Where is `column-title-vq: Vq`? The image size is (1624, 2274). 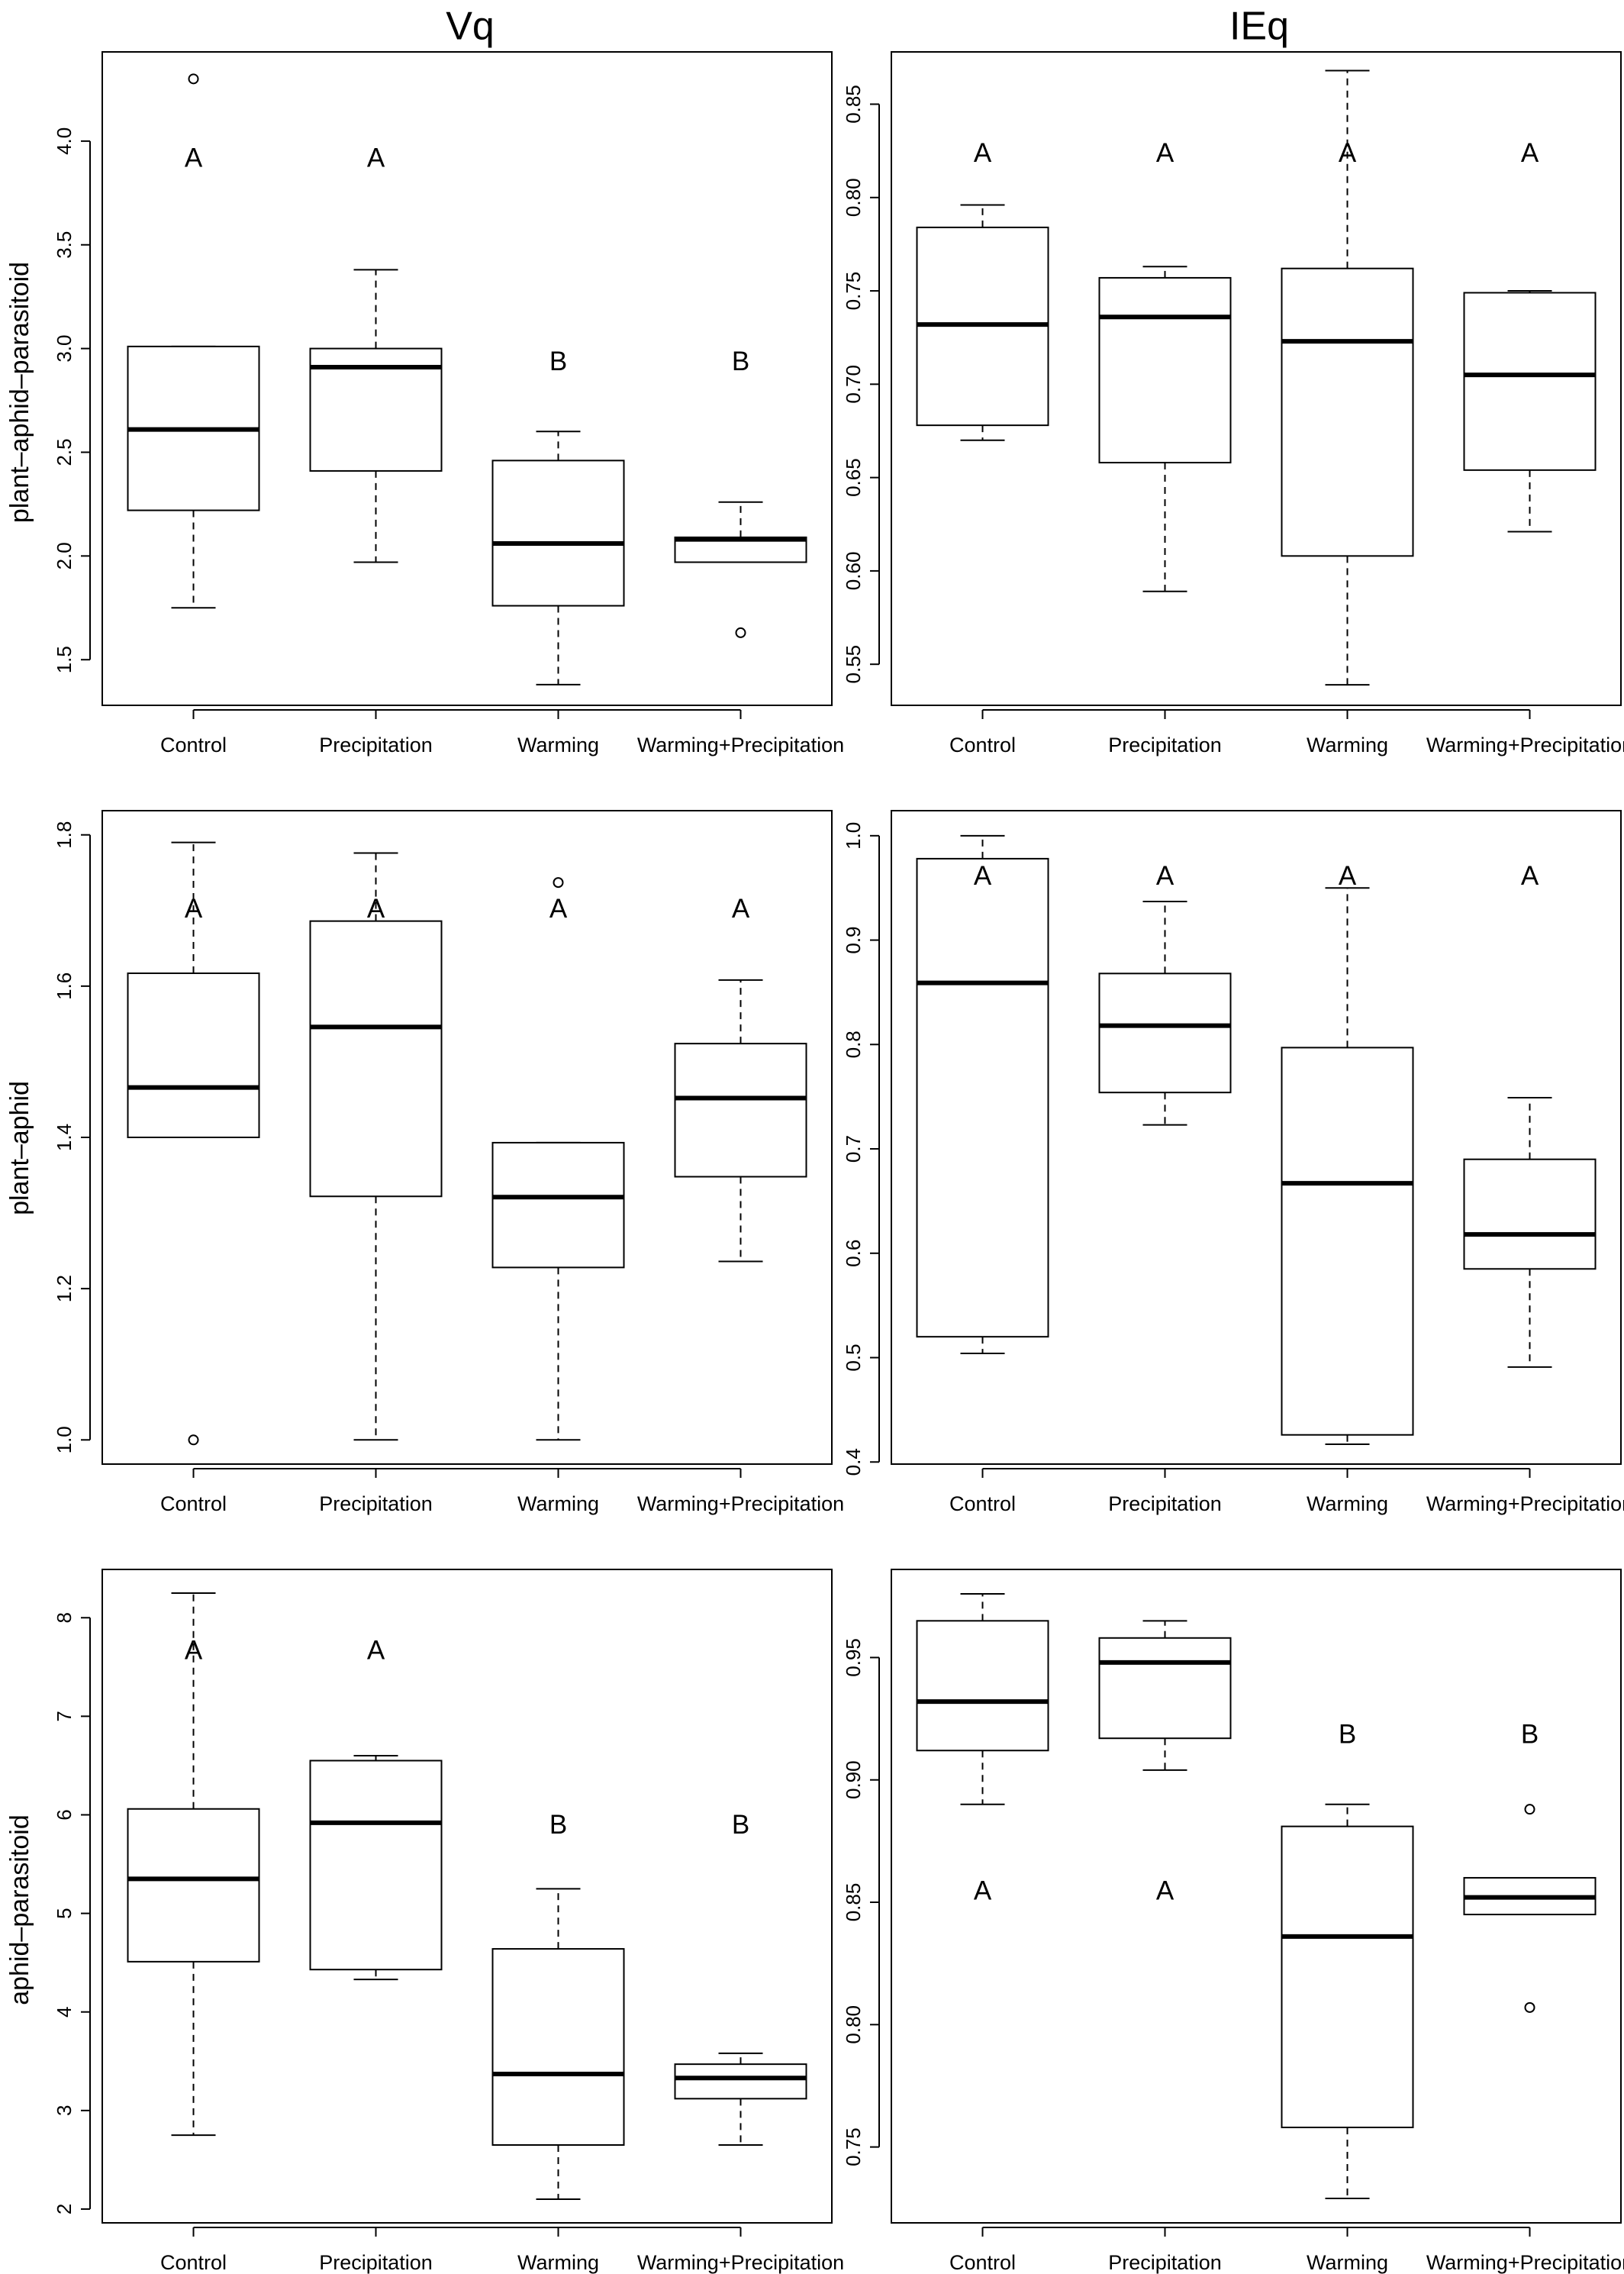 column-title-vq: Vq is located at coordinates (470, 27).